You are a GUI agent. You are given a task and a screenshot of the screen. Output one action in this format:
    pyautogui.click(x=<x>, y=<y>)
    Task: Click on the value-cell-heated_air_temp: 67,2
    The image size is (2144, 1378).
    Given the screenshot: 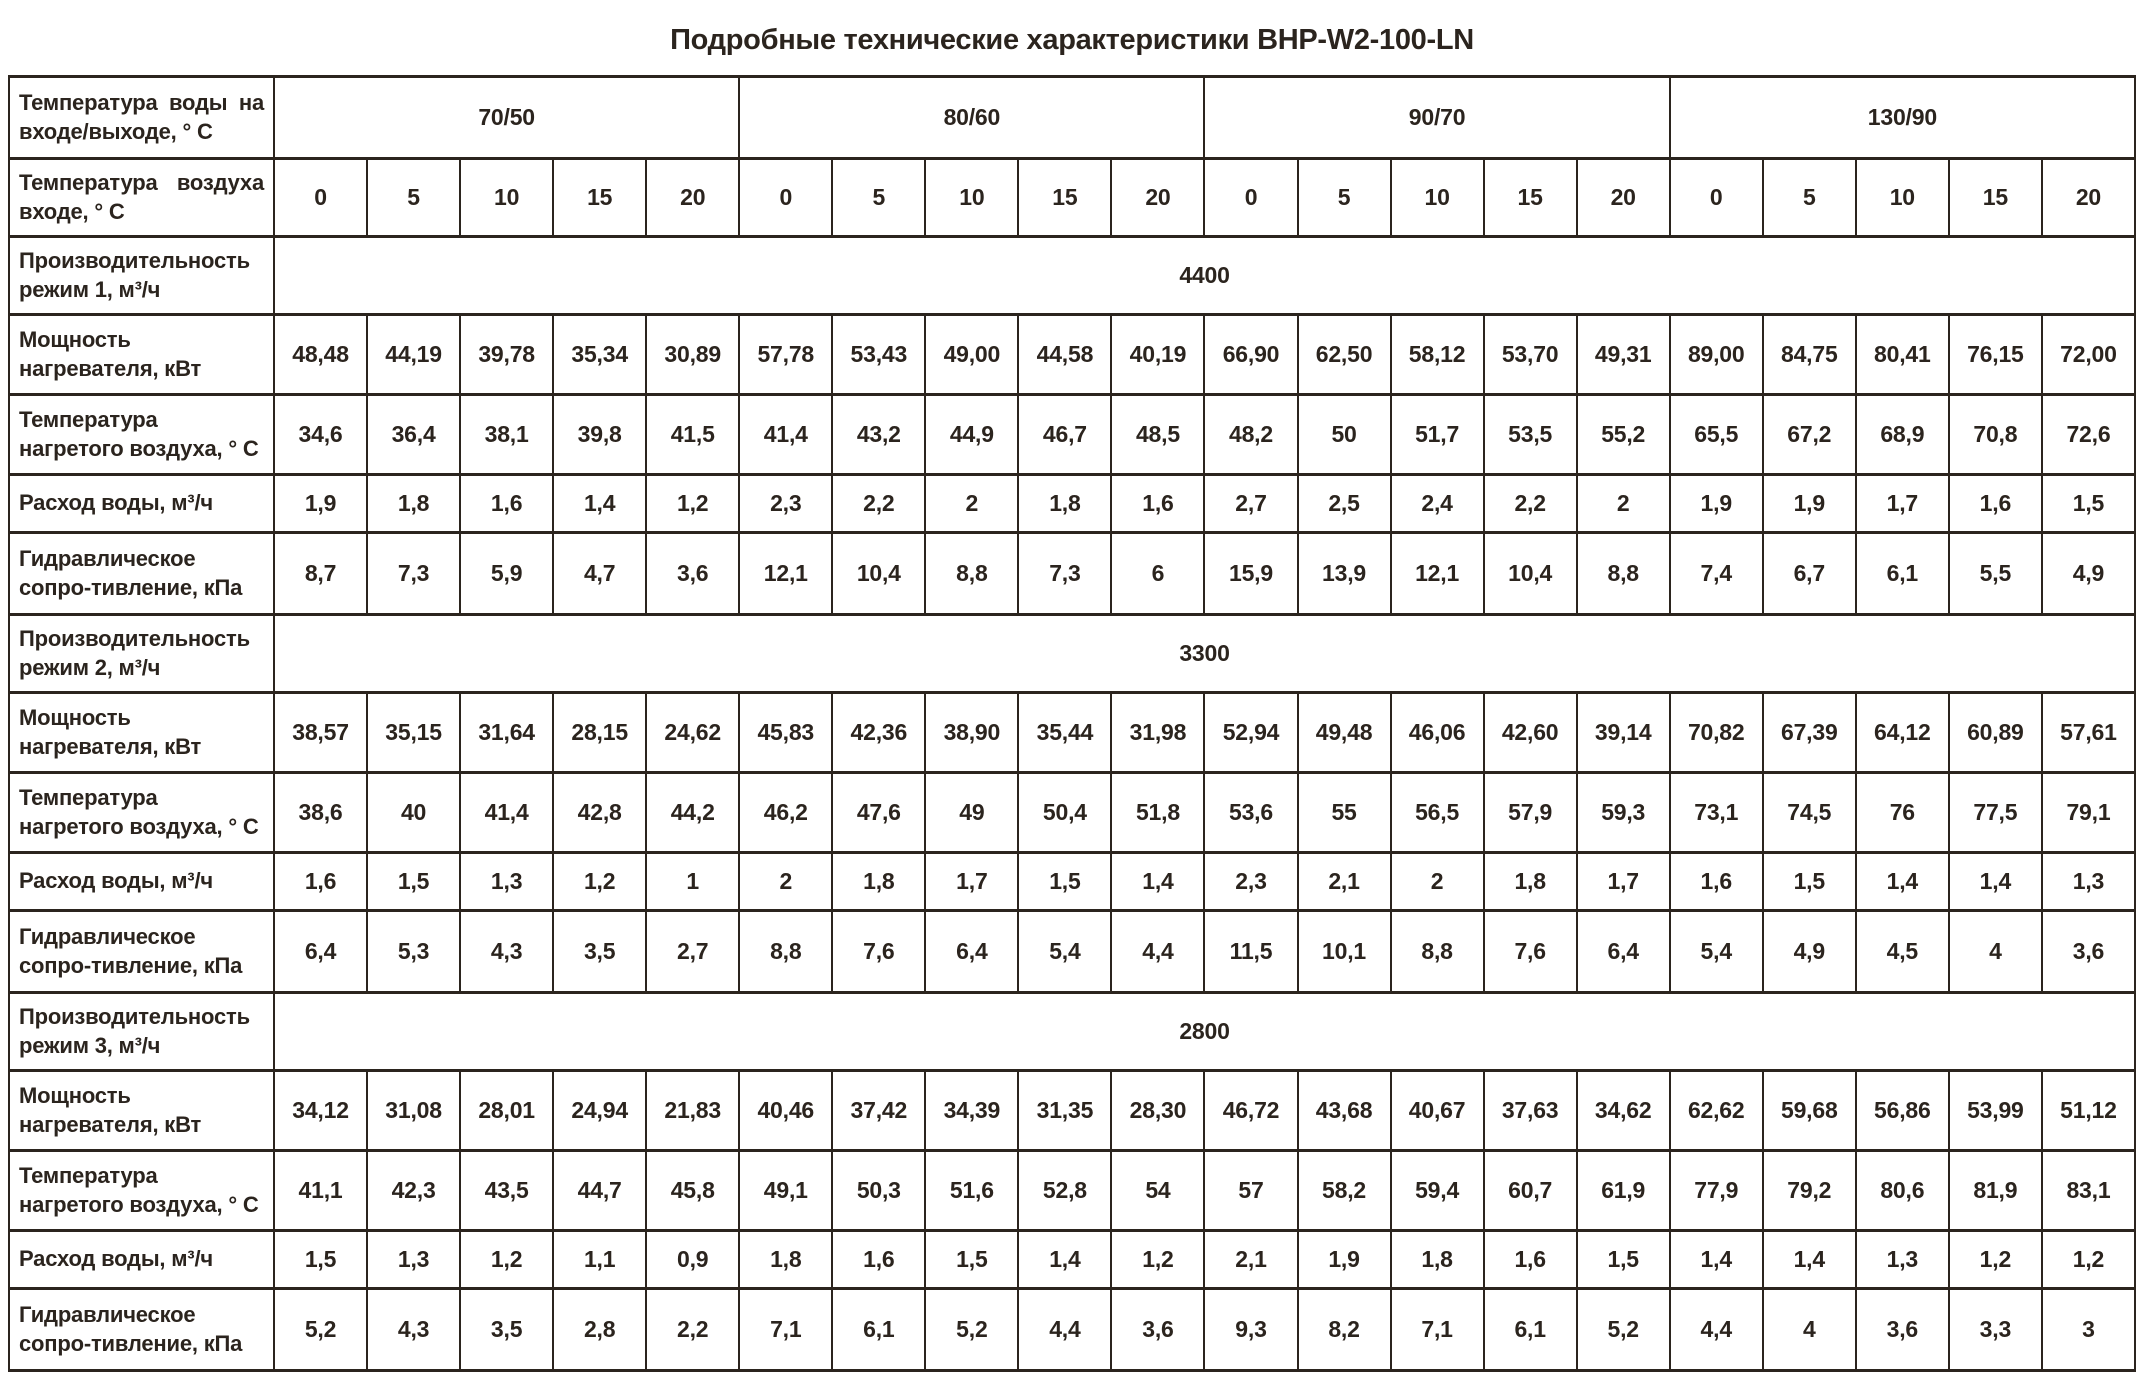 What is the action you would take?
    pyautogui.click(x=1809, y=434)
    